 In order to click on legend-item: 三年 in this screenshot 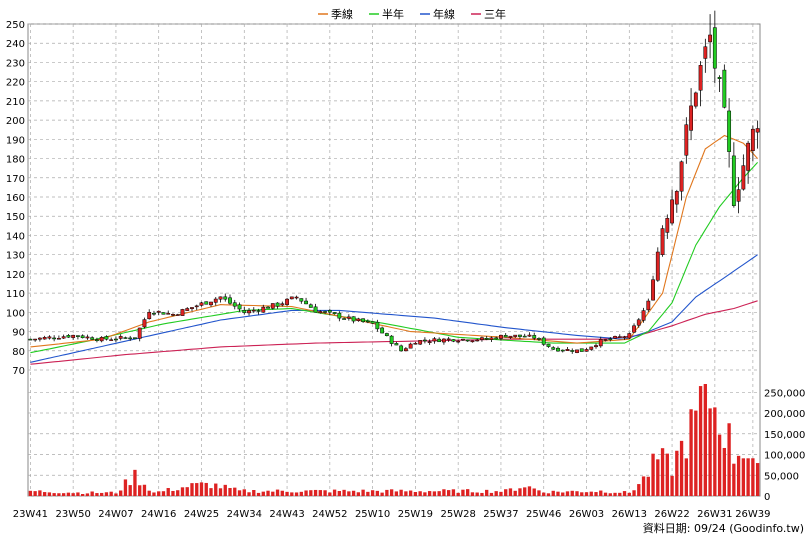, I will do `click(495, 14)`.